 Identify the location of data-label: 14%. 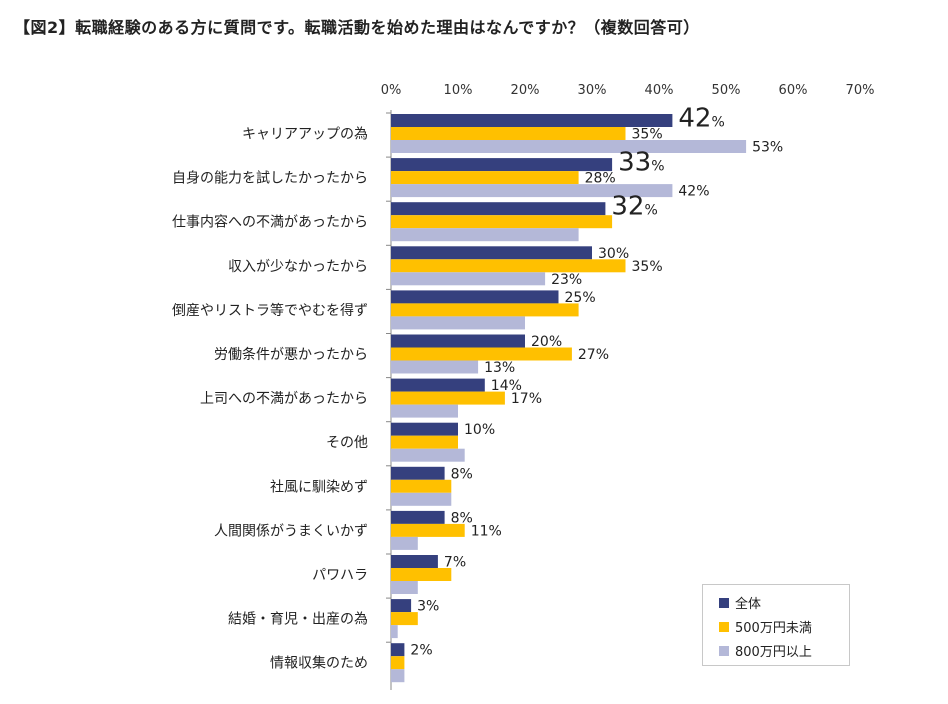
(506, 386).